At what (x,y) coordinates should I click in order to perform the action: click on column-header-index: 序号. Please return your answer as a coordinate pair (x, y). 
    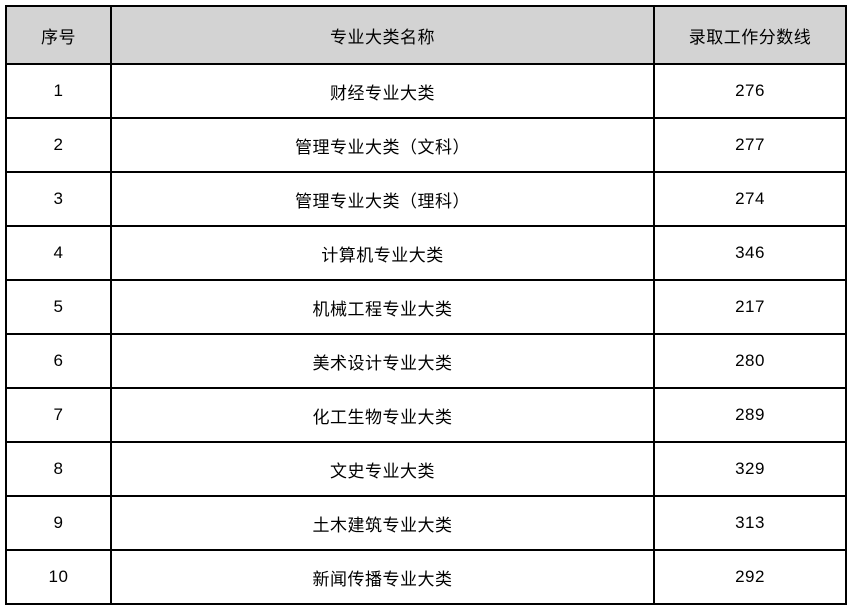
    Looking at the image, I should click on (58, 35).